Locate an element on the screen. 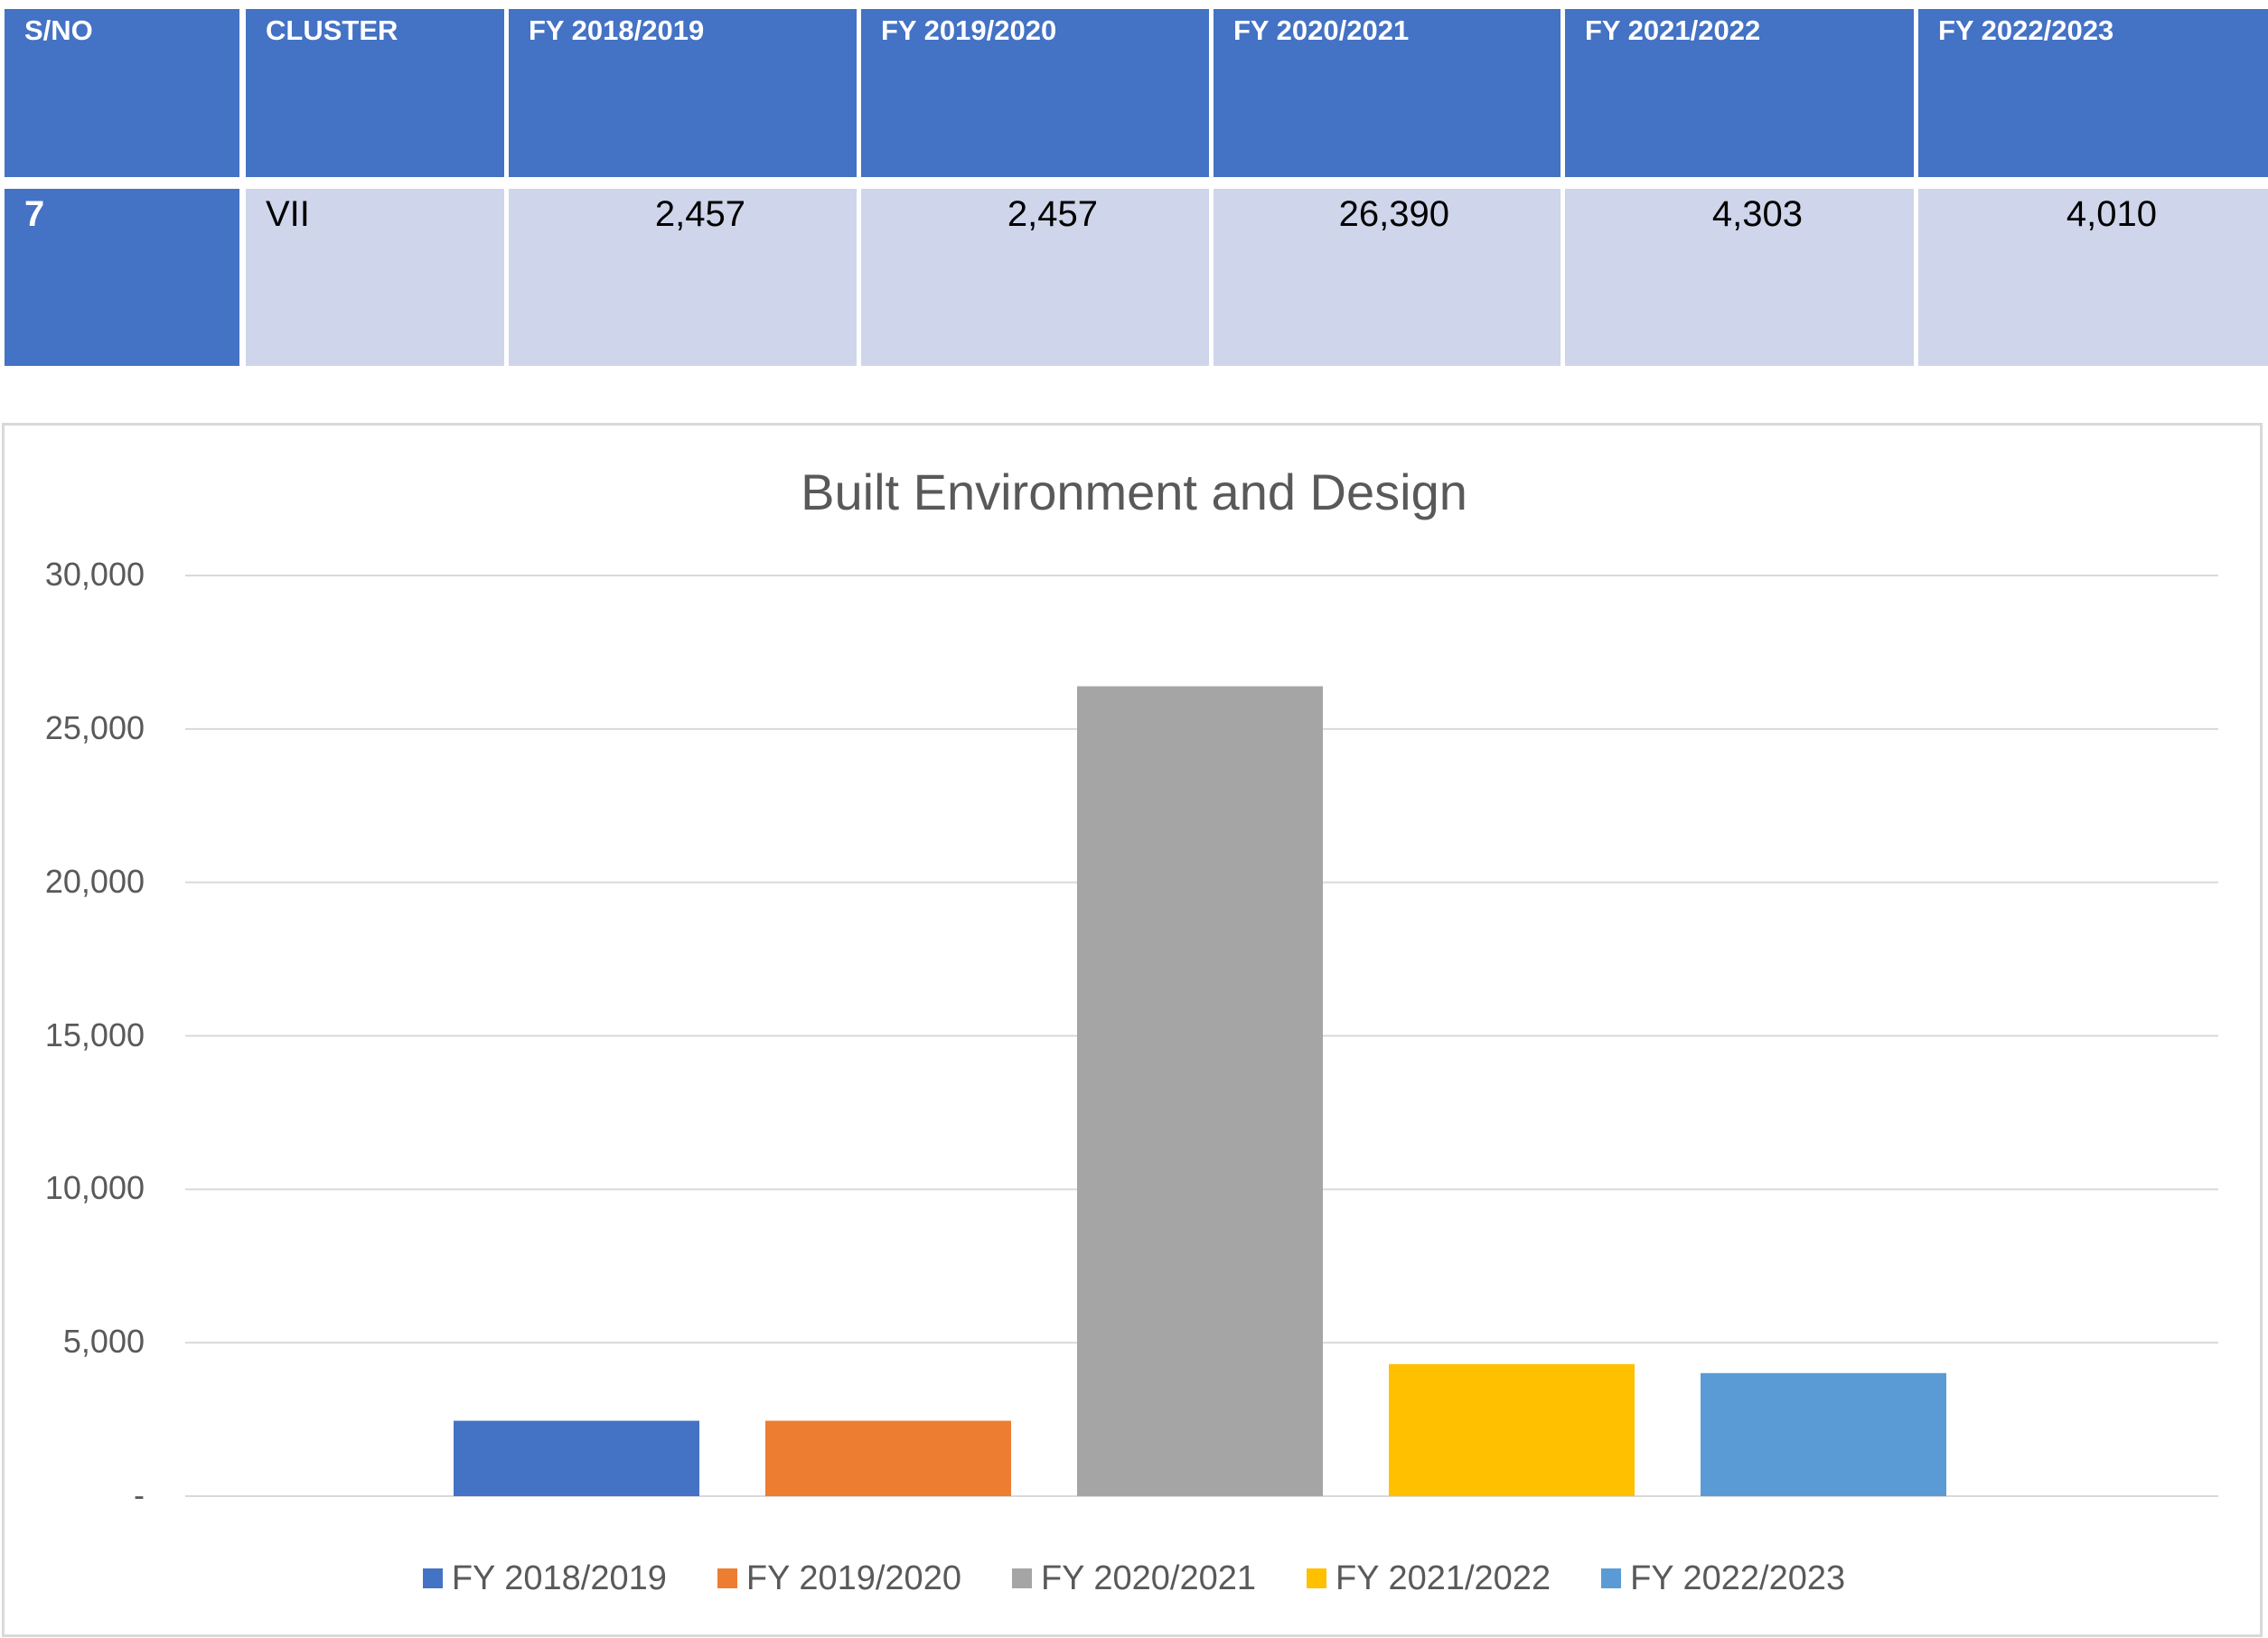 The width and height of the screenshot is (2268, 1638). legend-label: FY 2021/2022 is located at coordinates (1443, 1577).